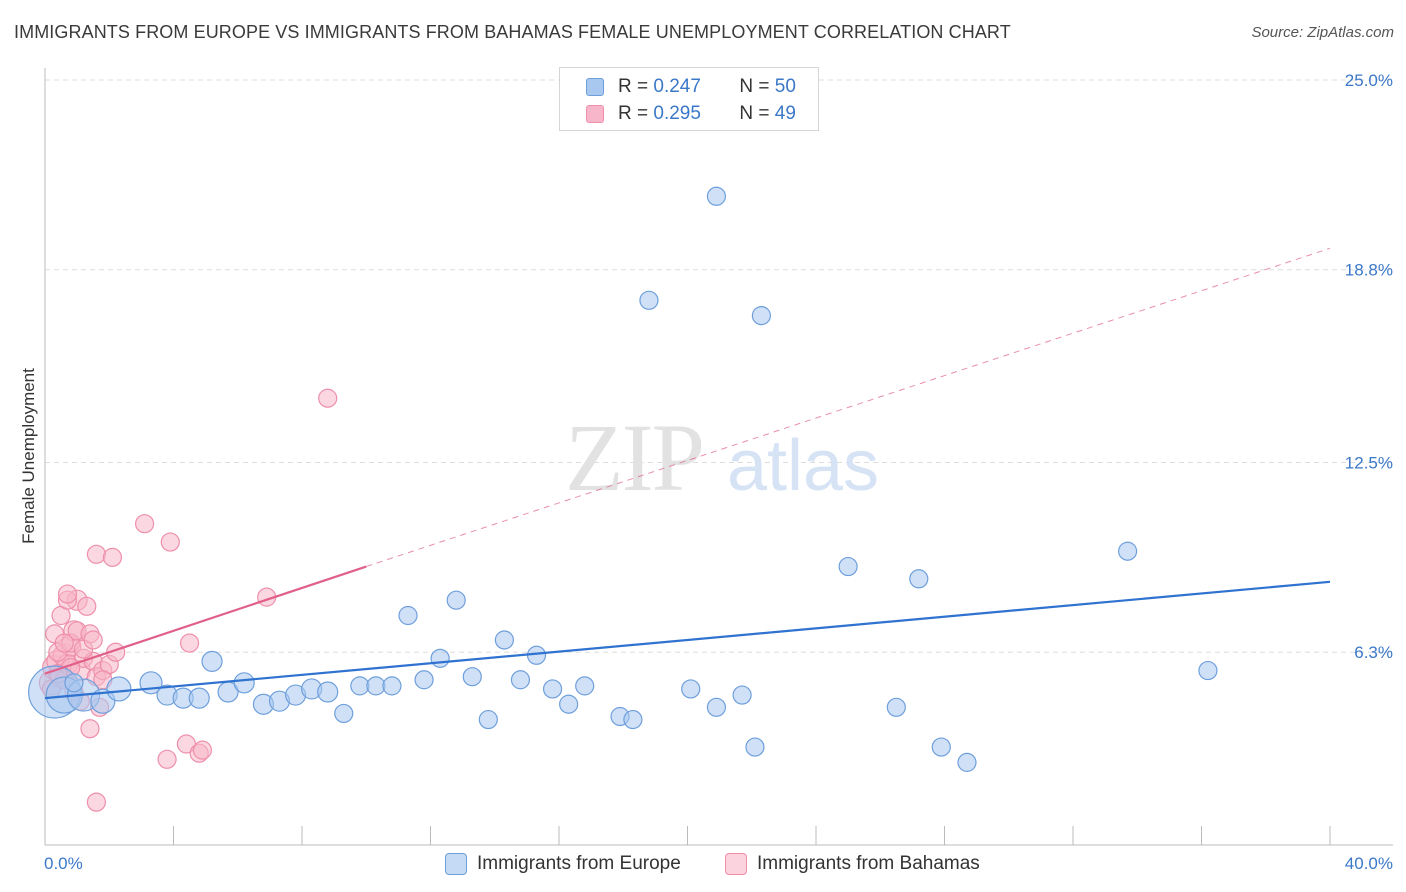 The height and width of the screenshot is (892, 1406). Describe the element at coordinates (1369, 463) in the screenshot. I see `y-tick-label: 12.5%` at that location.